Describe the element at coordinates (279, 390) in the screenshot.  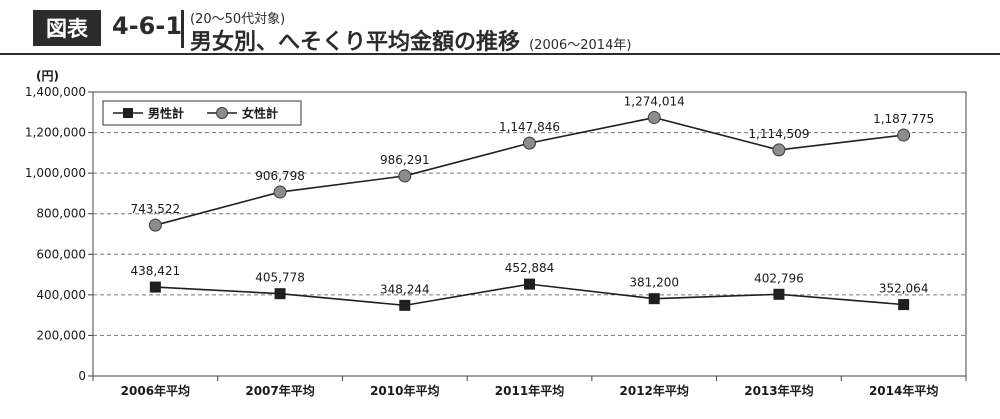
I see `x-tick-label: 2007年平均` at that location.